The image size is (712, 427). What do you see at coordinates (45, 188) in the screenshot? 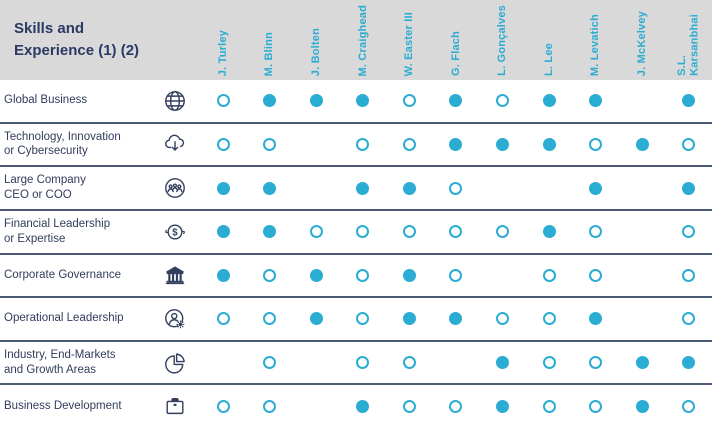
I see `skill-label: Large Company CEO or COO` at bounding box center [45, 188].